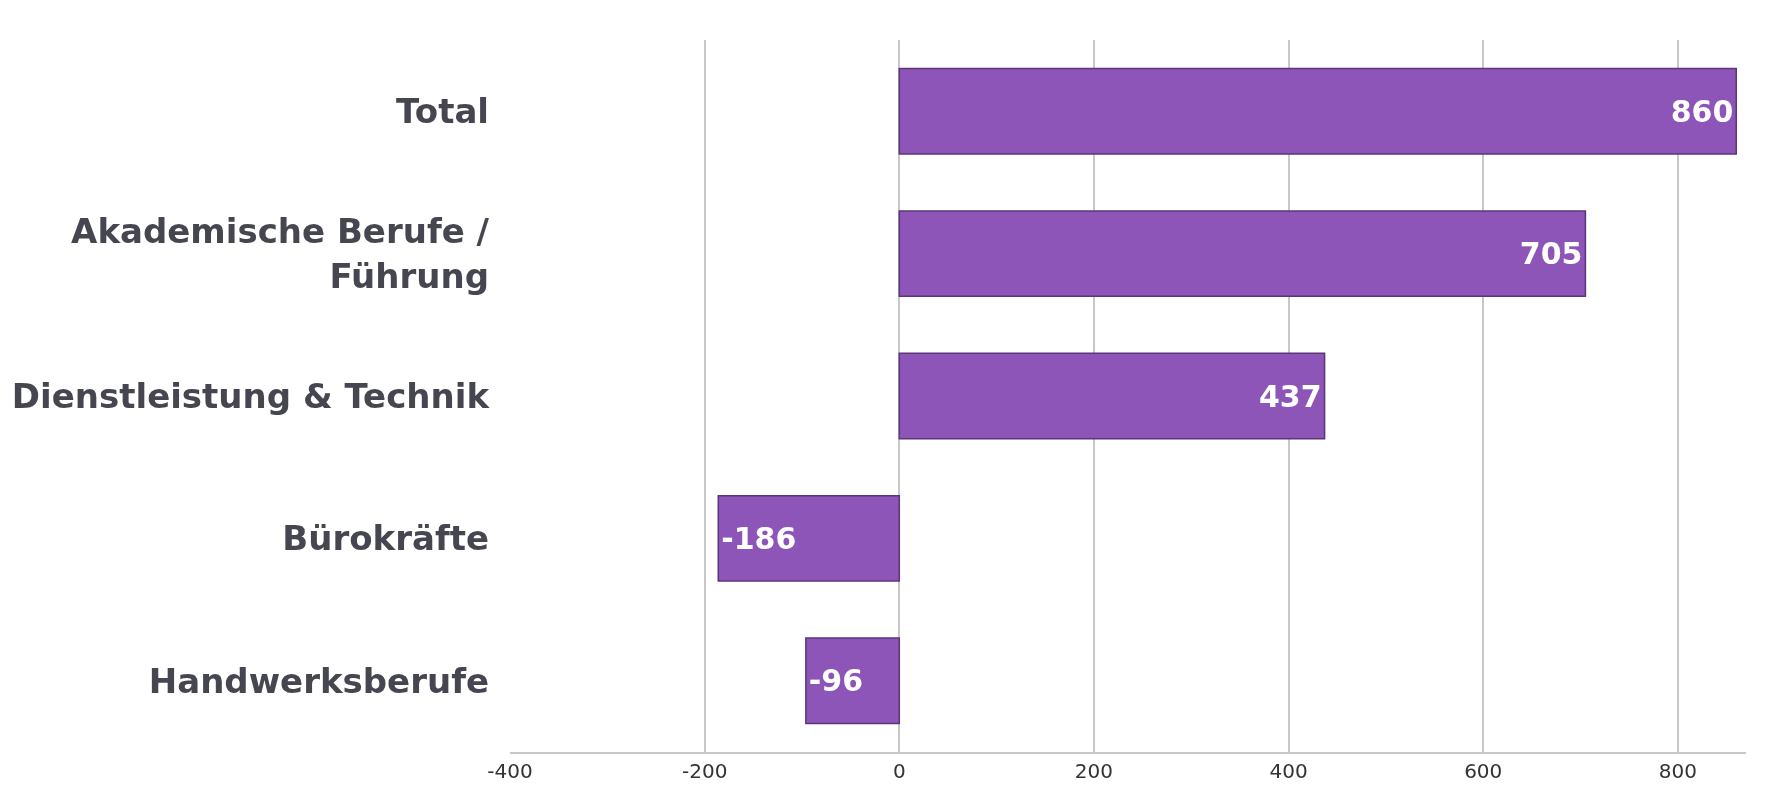  Describe the element at coordinates (1483, 770) in the screenshot. I see `x-tick-label: 600` at that location.